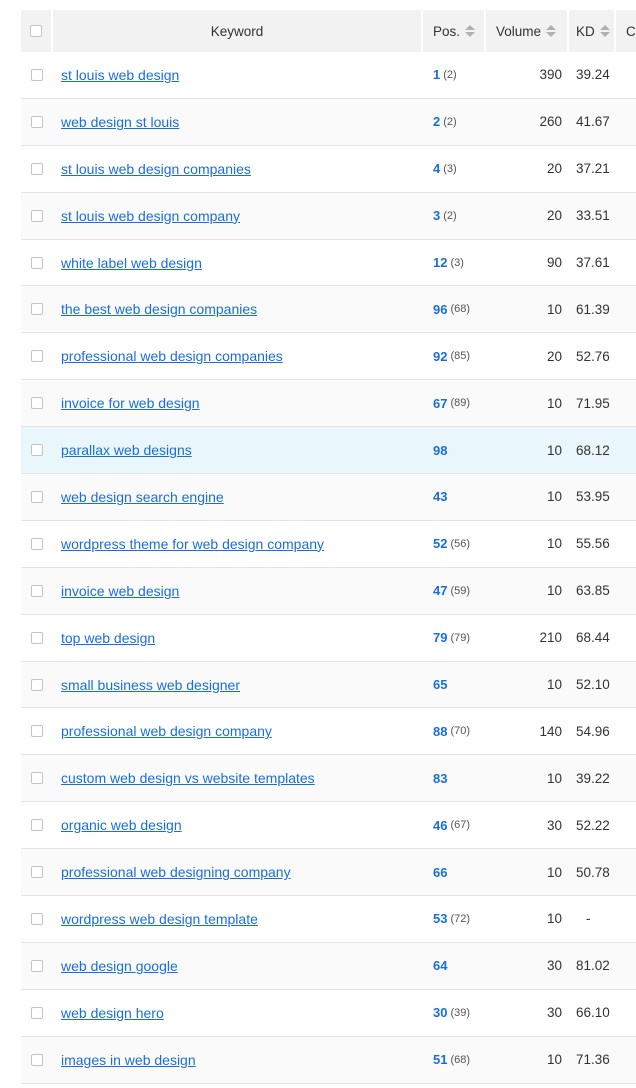 The height and width of the screenshot is (1088, 636). What do you see at coordinates (454, 31) in the screenshot?
I see `header-pos: Pos.` at bounding box center [454, 31].